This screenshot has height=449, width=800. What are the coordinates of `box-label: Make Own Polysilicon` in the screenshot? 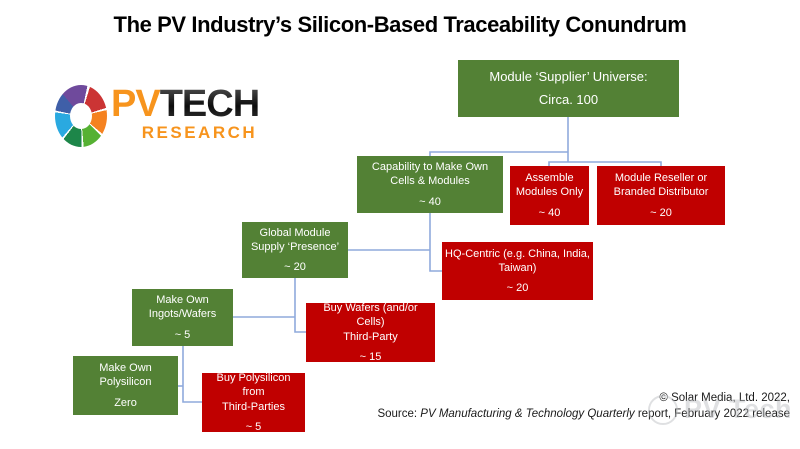 It's located at (125, 375).